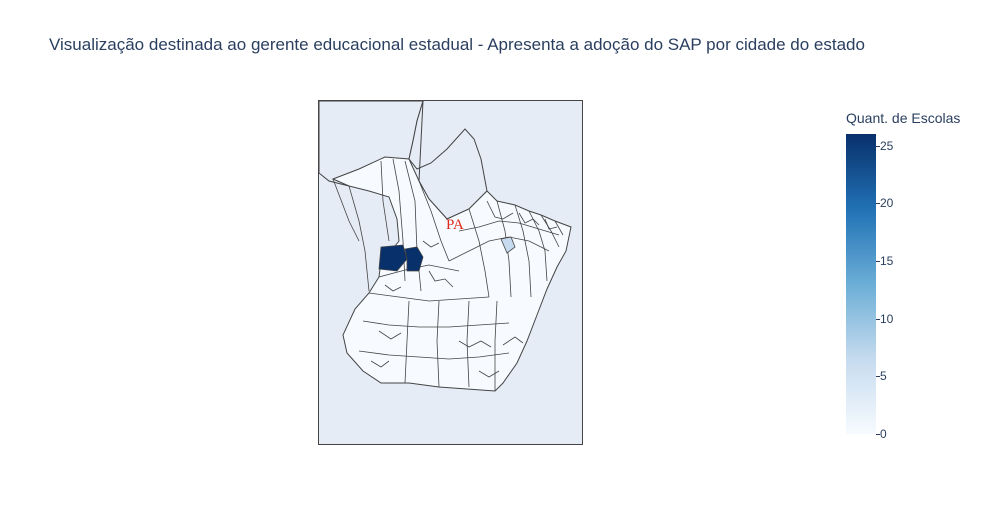  What do you see at coordinates (455, 225) in the screenshot?
I see `state-label: PA` at bounding box center [455, 225].